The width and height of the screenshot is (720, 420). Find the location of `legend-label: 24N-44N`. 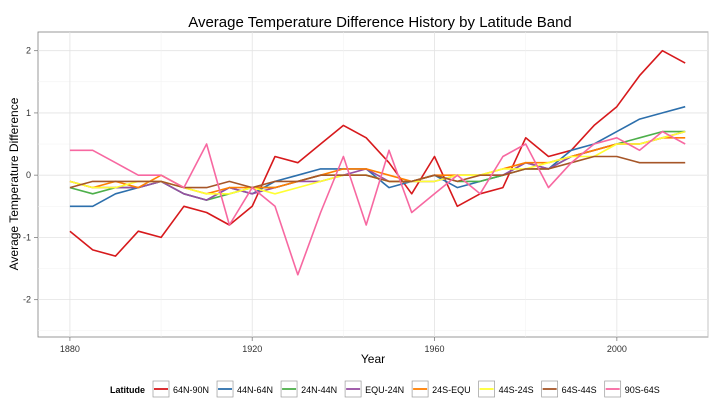

legend-label: 24N-44N is located at coordinates (319, 390).